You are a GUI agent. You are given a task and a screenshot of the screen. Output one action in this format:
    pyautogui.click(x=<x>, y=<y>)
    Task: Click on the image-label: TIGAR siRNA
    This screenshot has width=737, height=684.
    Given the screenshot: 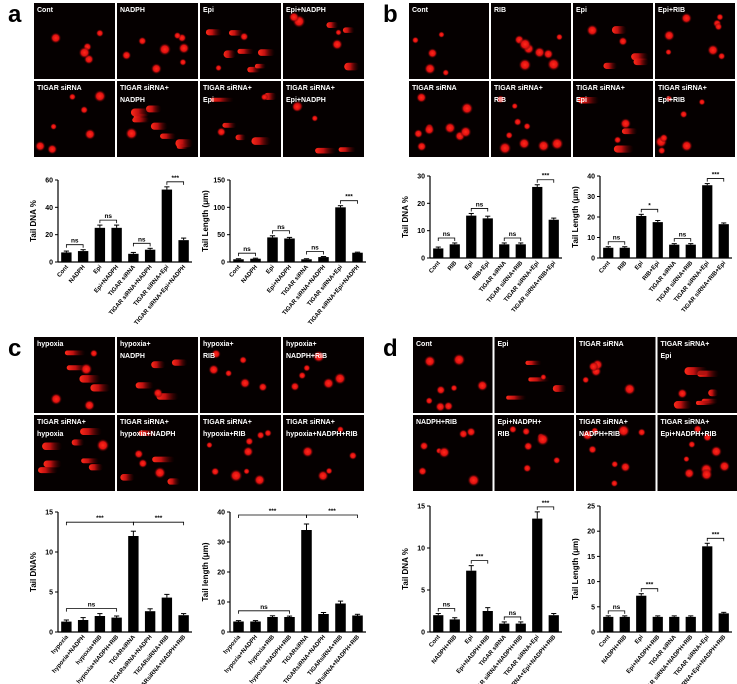 What is the action you would take?
    pyautogui.click(x=59, y=88)
    